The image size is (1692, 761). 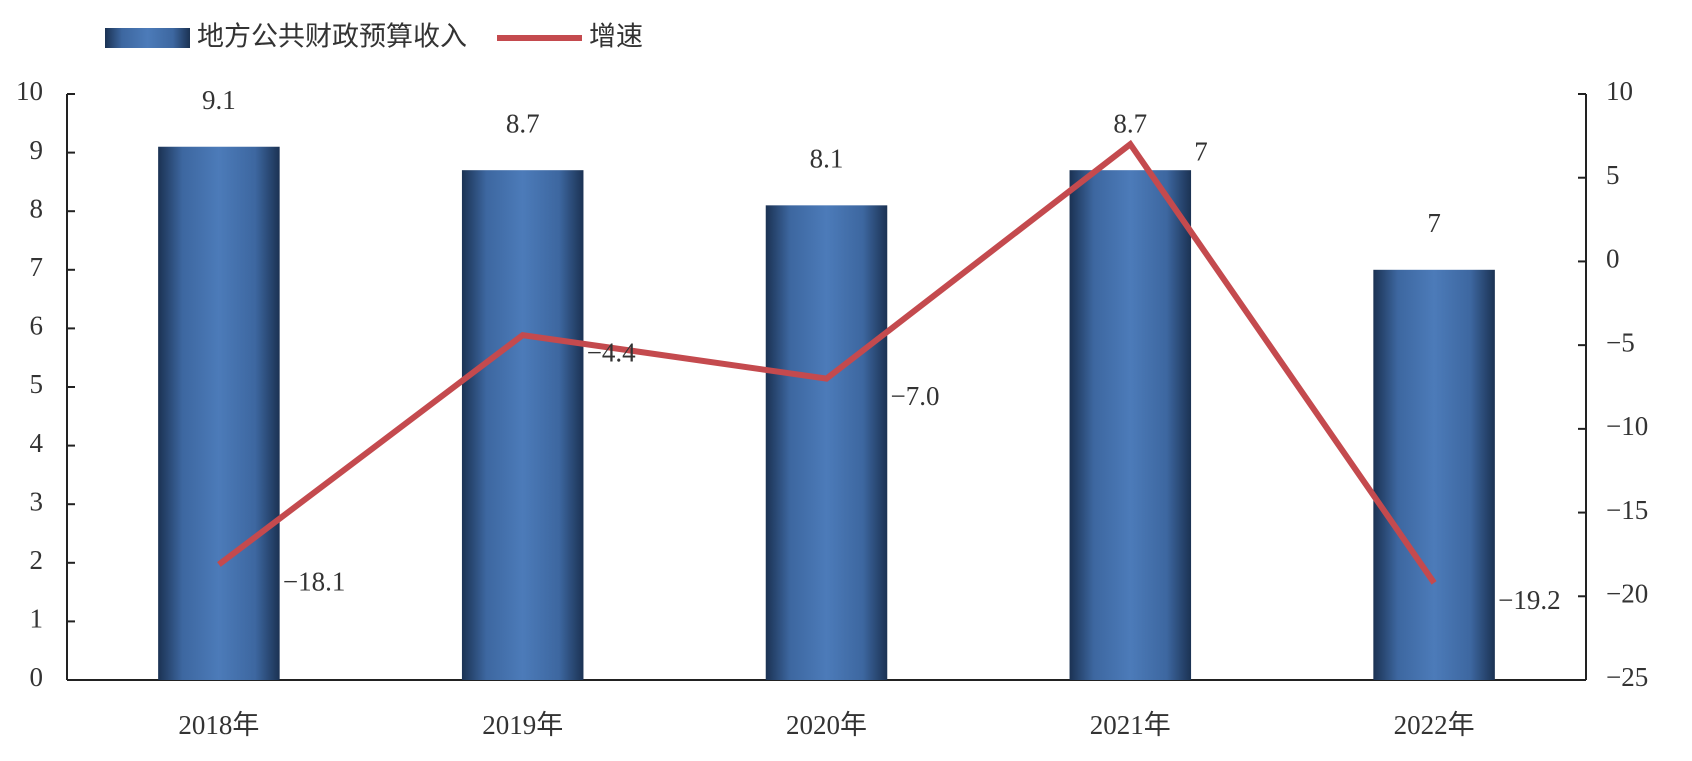 What do you see at coordinates (218, 725) in the screenshot?
I see `x-tick-label: 2018年` at bounding box center [218, 725].